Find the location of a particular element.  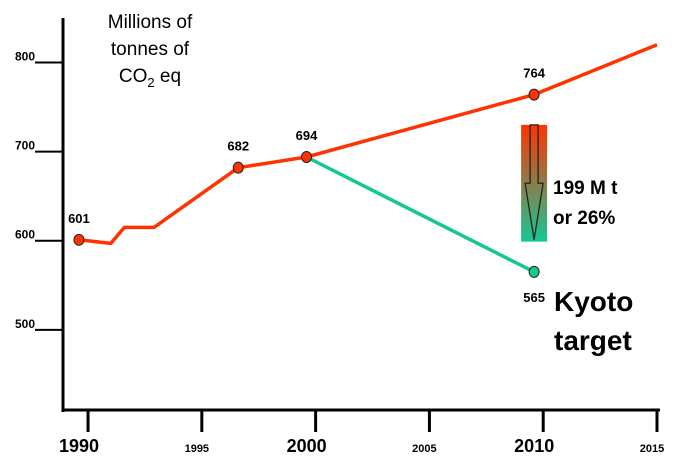

y-tick-label: 800 is located at coordinates (25, 57).